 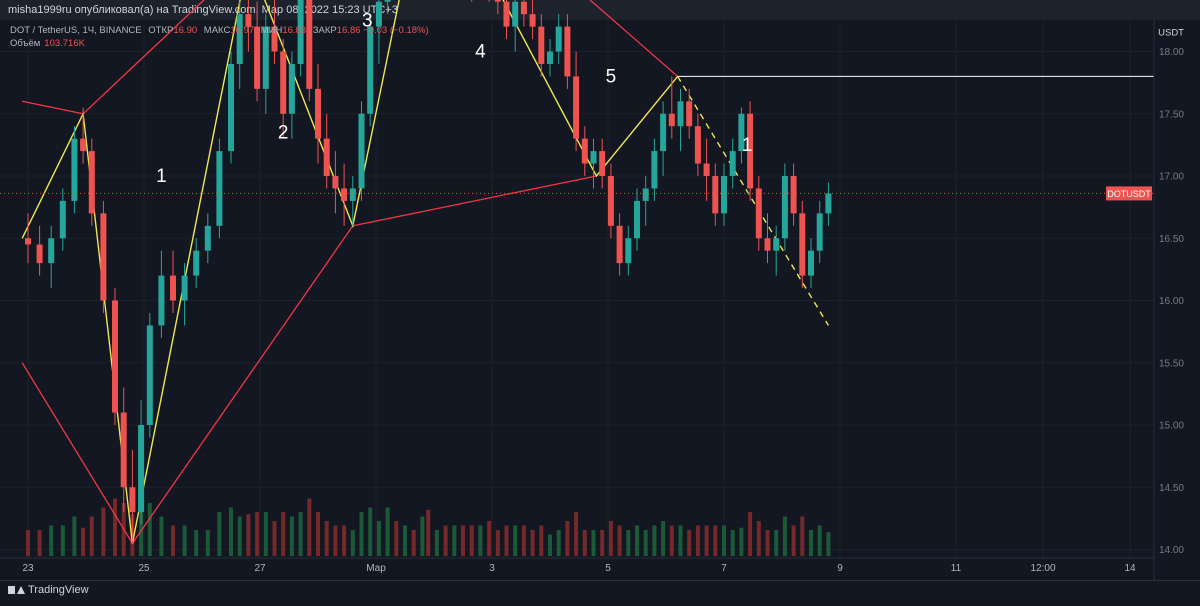 What do you see at coordinates (76, 30) in the screenshot?
I see `symbol-name: DOT / TetherUS, 1Ч, BINANCE` at bounding box center [76, 30].